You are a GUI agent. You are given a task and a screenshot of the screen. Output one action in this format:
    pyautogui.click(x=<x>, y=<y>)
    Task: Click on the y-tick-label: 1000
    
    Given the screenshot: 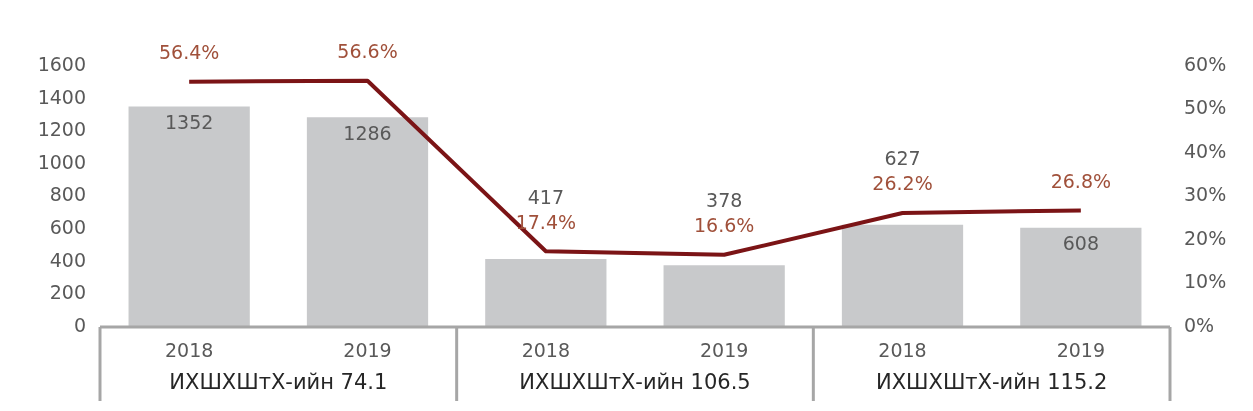 What is the action you would take?
    pyautogui.click(x=61, y=161)
    